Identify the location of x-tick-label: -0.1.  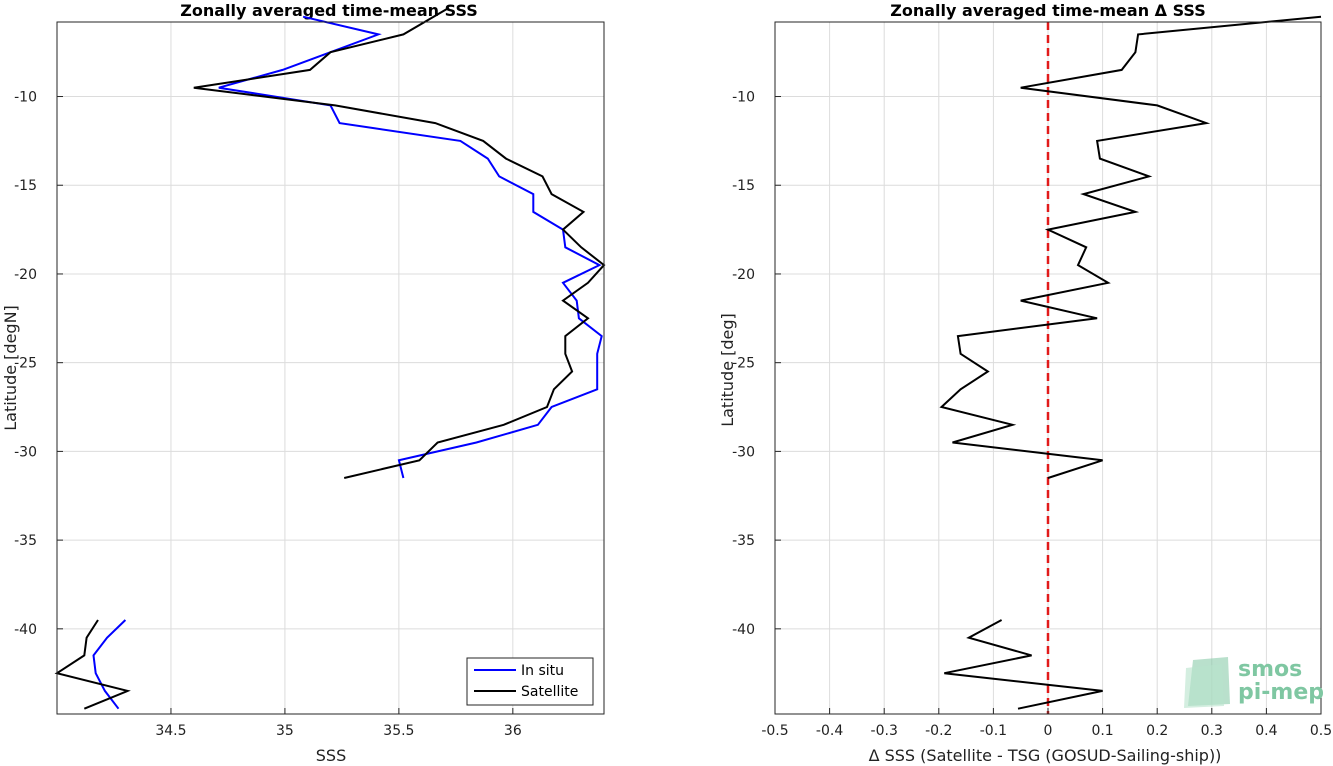
(993, 731).